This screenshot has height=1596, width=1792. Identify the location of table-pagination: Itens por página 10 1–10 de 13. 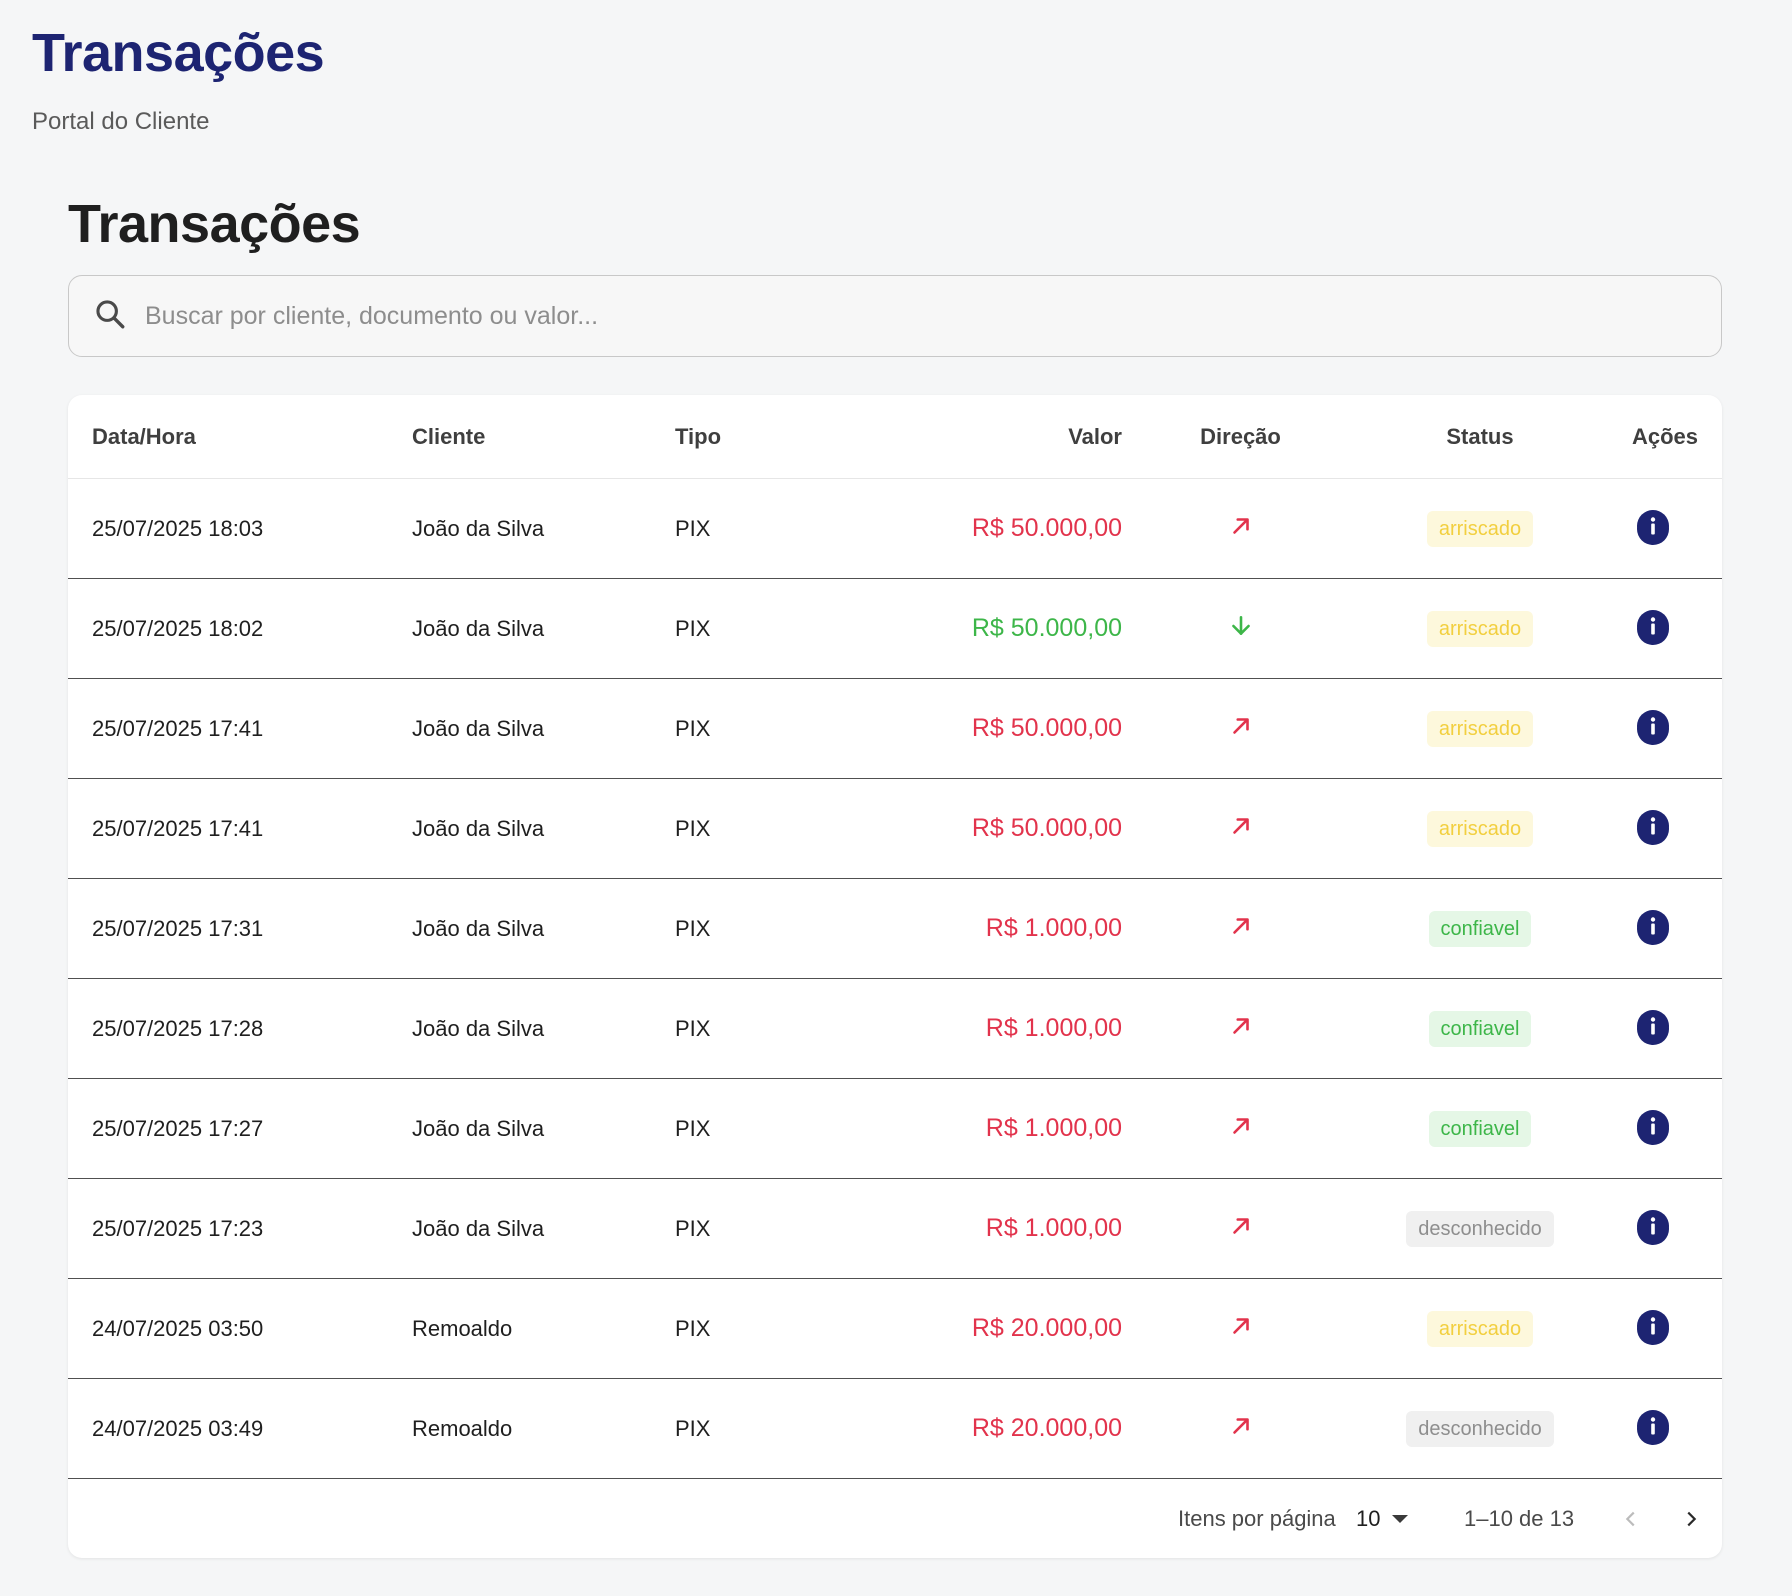
(895, 1519).